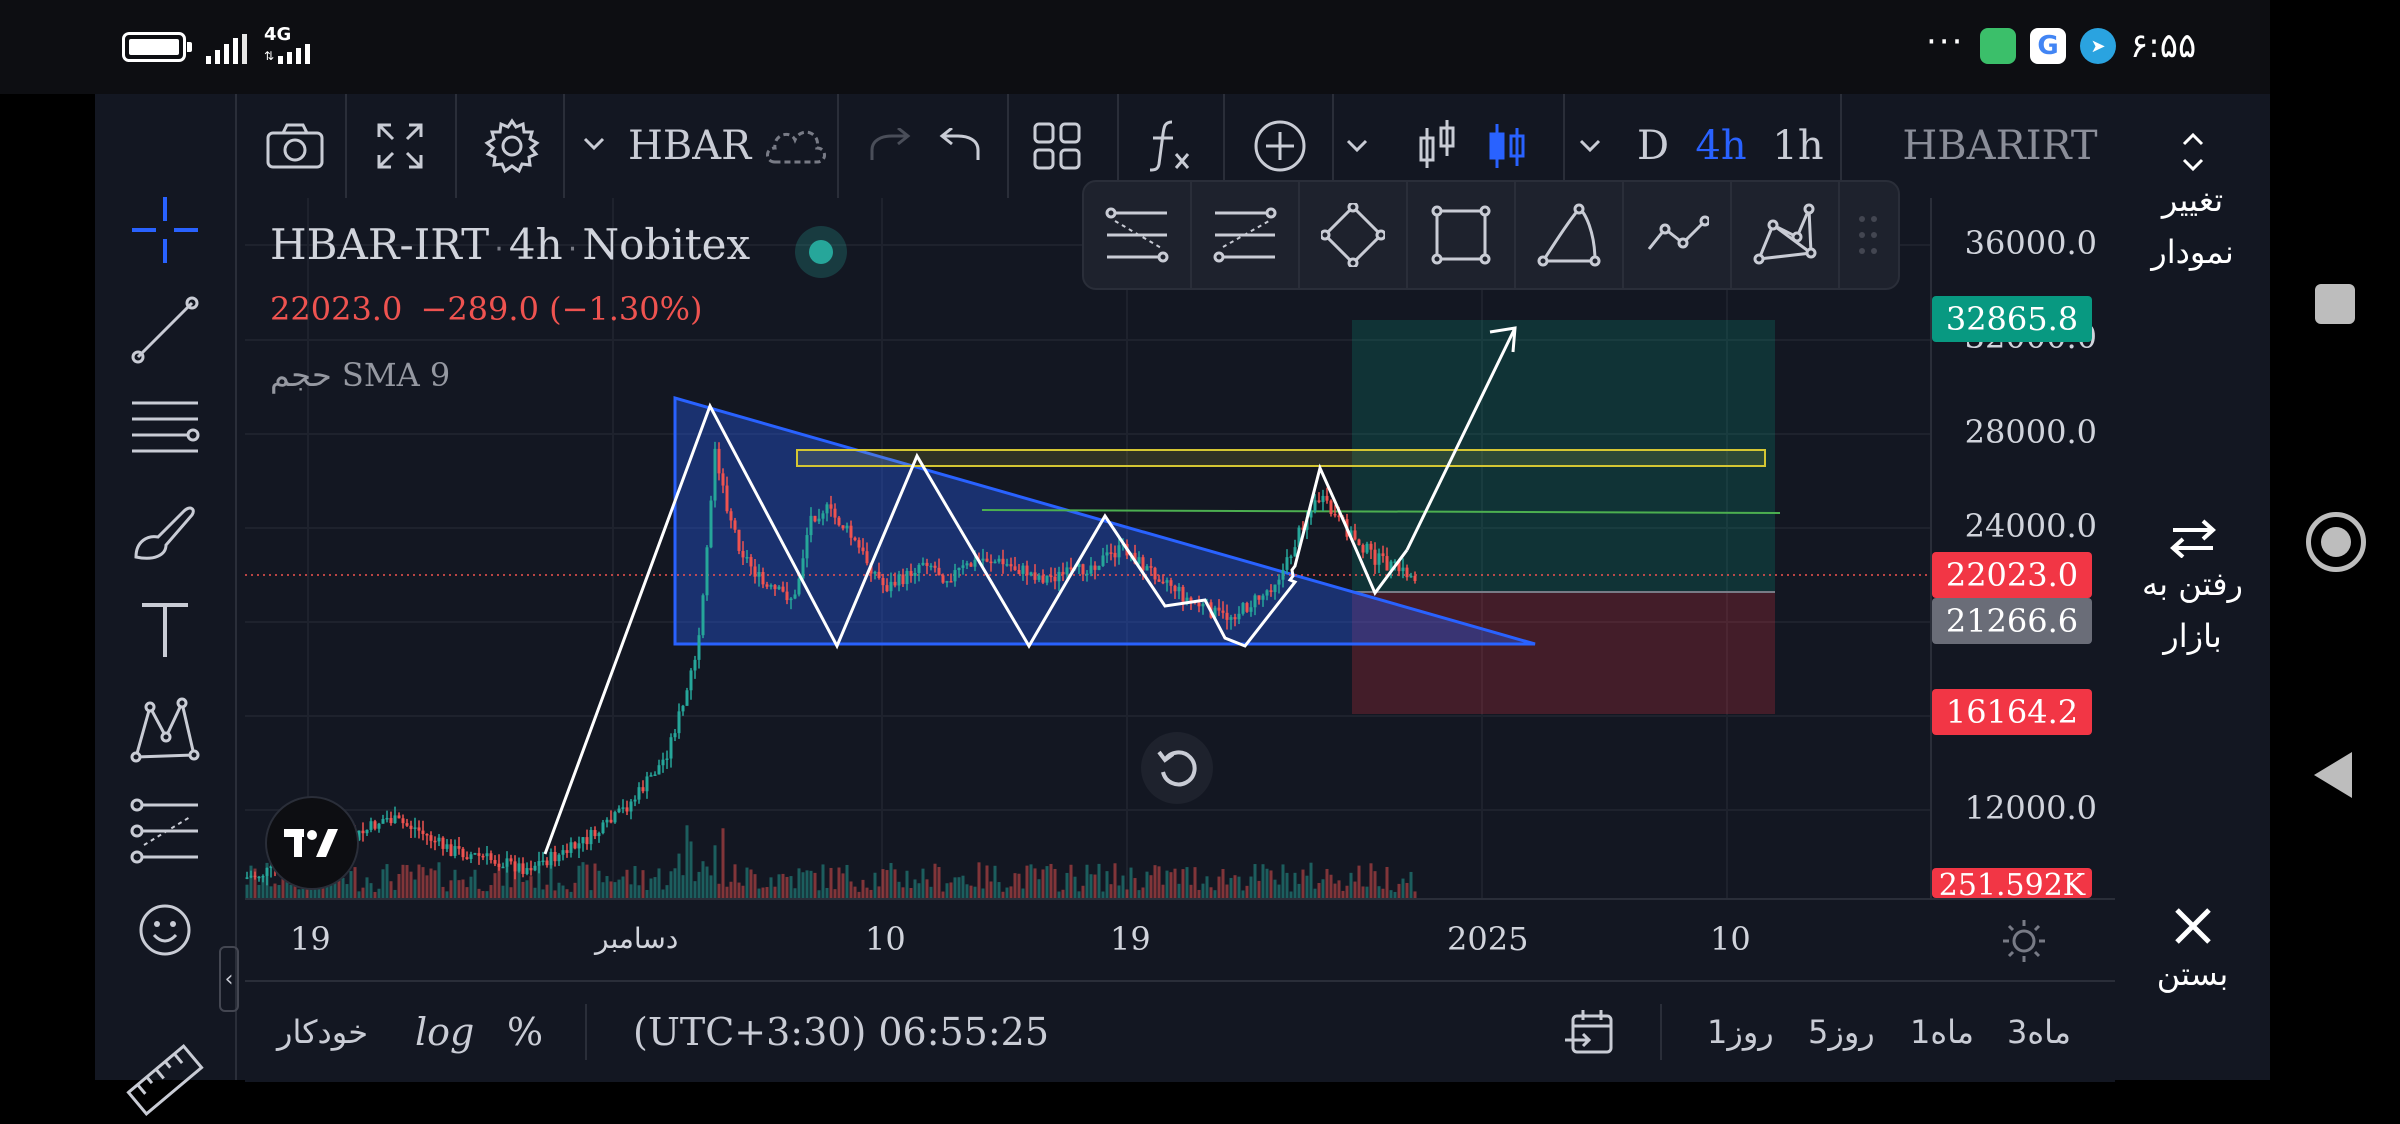 This screenshot has height=1124, width=2400. Describe the element at coordinates (1868, 235) in the screenshot. I see `drag-handle-icon` at that location.